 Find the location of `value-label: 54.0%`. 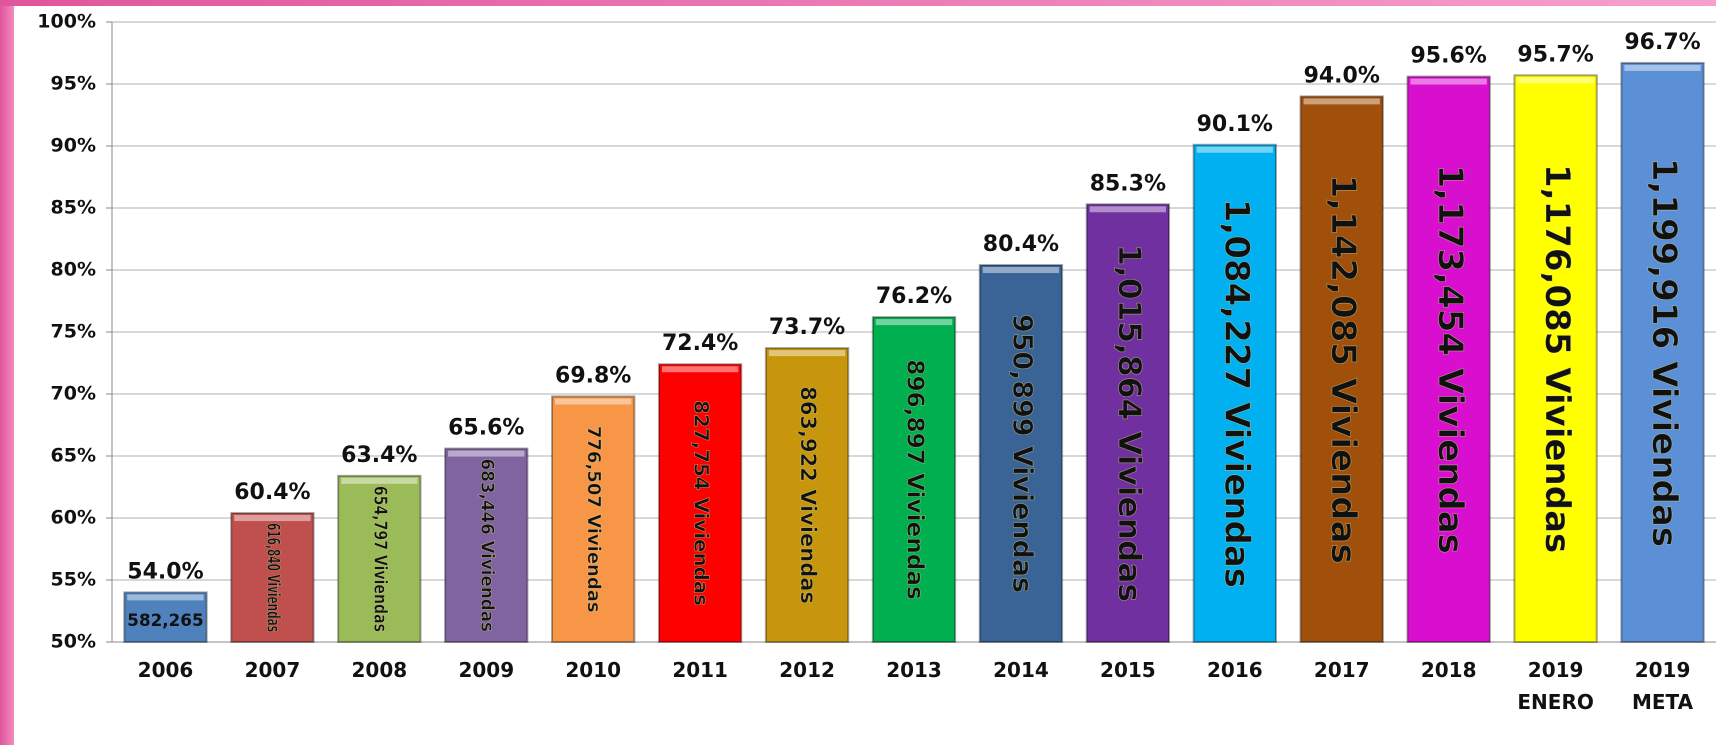

value-label: 54.0% is located at coordinates (165, 571).